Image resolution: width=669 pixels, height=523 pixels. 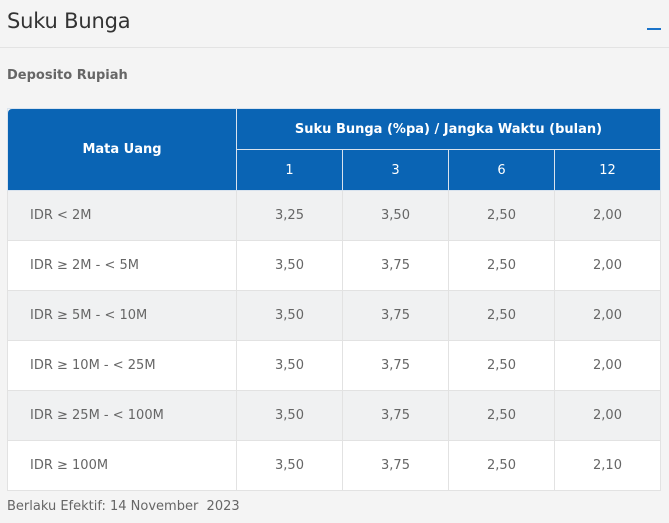 I want to click on table-row: IDR ≥ 100M 3,50 3,75 2,50 2,10, so click(x=334, y=465).